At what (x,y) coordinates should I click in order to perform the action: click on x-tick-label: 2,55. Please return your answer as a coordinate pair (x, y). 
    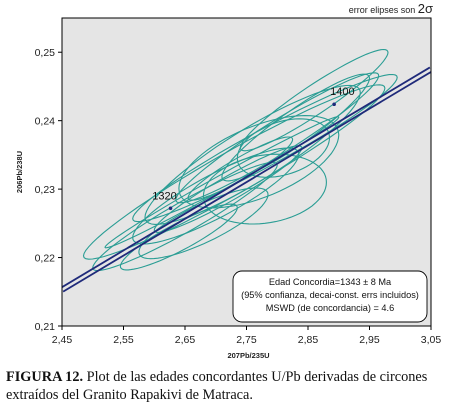
    Looking at the image, I should click on (123, 340).